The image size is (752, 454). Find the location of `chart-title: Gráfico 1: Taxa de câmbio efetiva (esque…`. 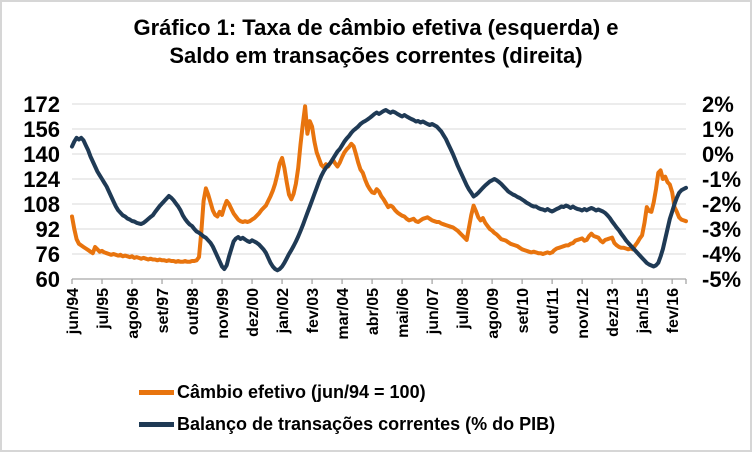

chart-title: Gráfico 1: Taxa de câmbio efetiva (esque… is located at coordinates (376, 42).